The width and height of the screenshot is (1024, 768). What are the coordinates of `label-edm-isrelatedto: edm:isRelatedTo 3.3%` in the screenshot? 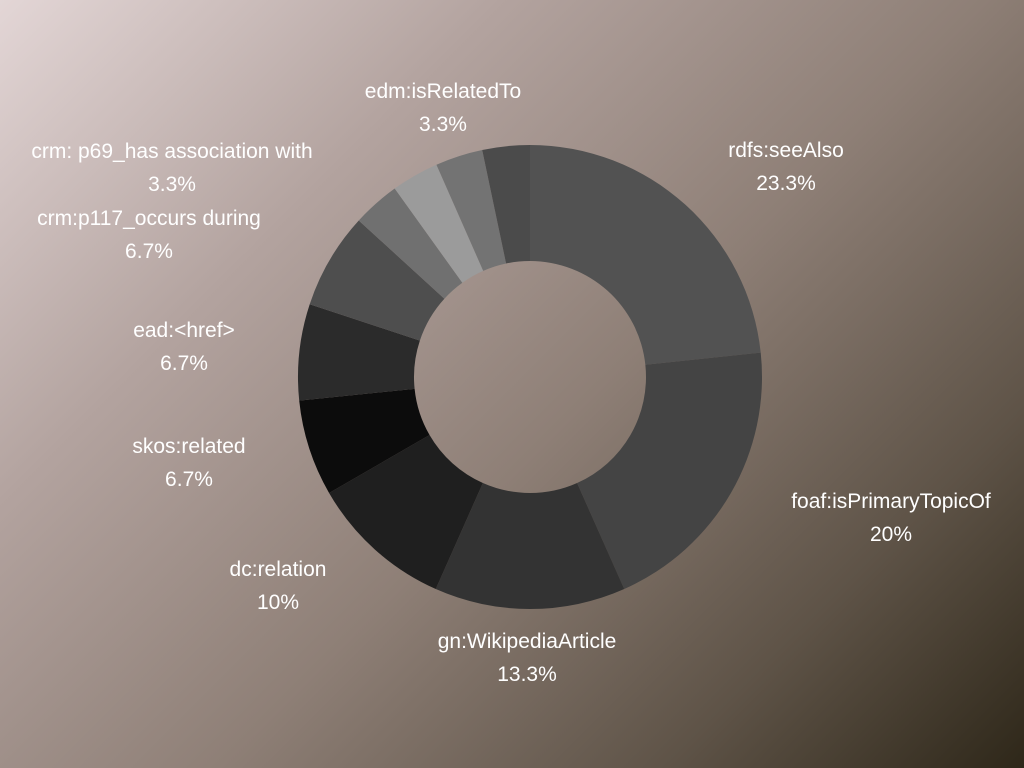 It's located at (443, 108).